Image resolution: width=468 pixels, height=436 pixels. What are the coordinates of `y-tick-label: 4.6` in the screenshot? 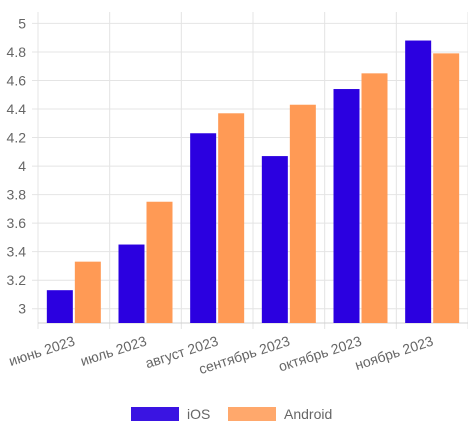 It's located at (17, 80).